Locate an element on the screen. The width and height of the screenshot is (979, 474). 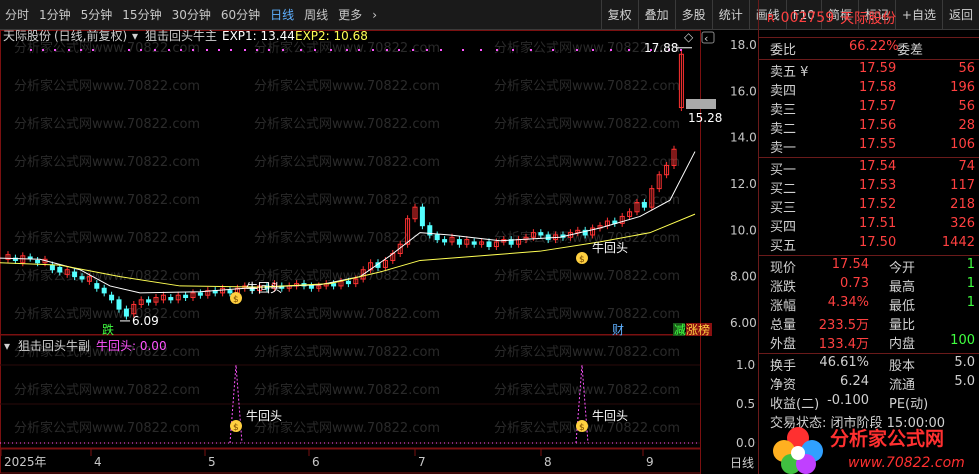
quote-header: R 002759 天际股份 is located at coordinates (869, 18).